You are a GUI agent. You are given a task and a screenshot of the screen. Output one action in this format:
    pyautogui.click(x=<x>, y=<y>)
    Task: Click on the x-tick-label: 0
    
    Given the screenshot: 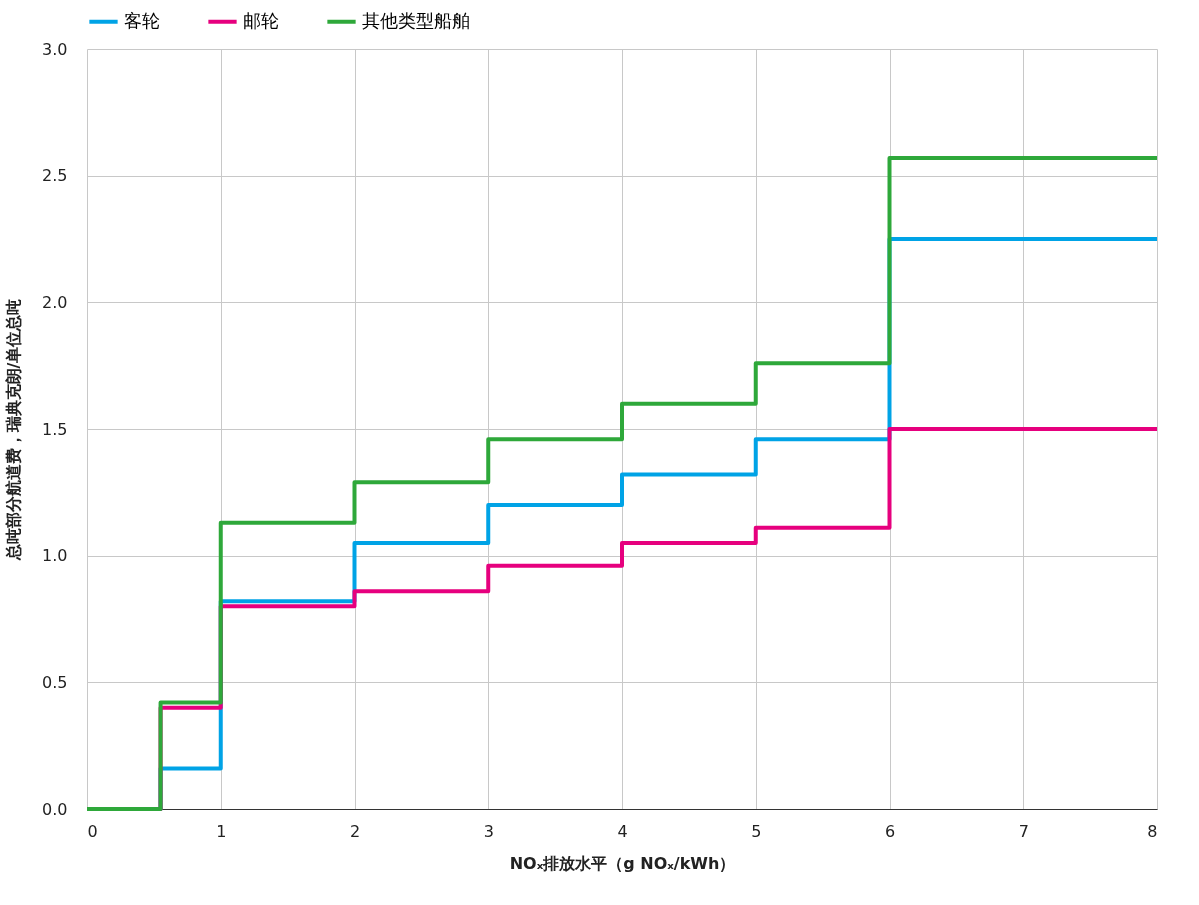 What is the action you would take?
    pyautogui.click(x=92, y=831)
    